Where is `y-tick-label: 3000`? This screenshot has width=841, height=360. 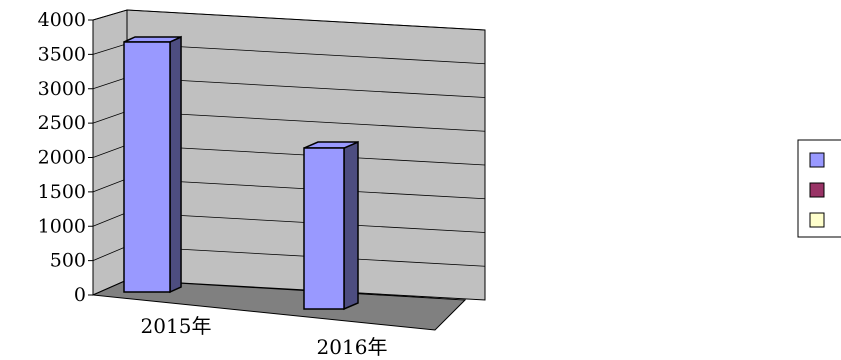 y-tick-label: 3000 is located at coordinates (62, 89).